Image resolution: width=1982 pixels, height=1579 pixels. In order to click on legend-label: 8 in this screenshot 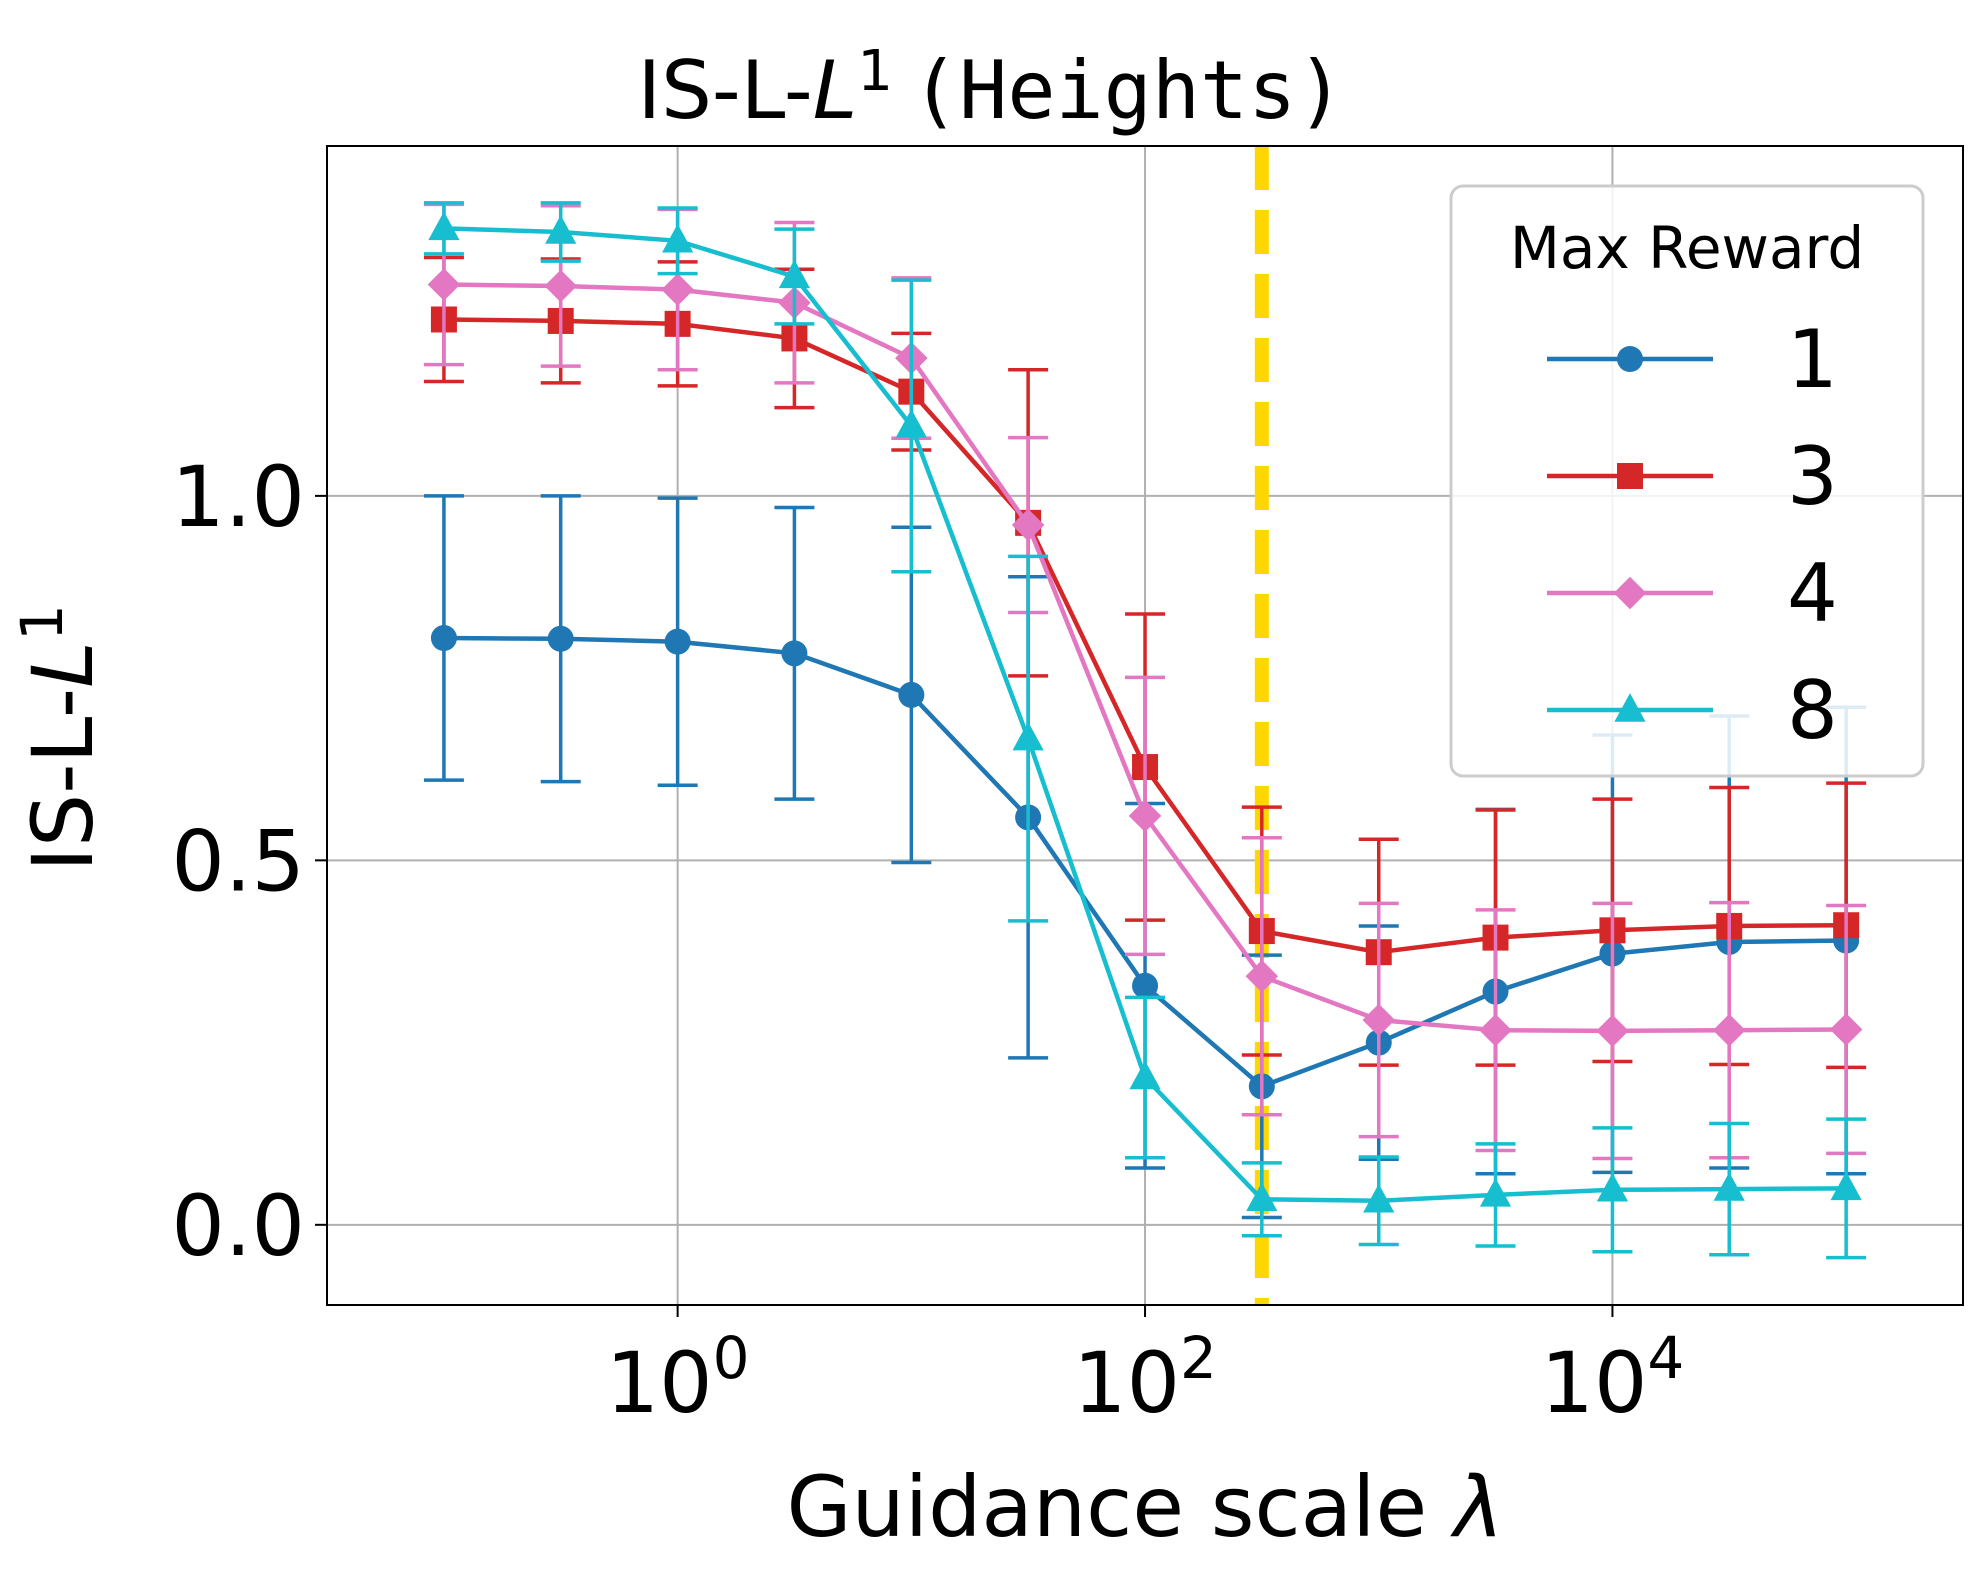, I will do `click(1812, 710)`.